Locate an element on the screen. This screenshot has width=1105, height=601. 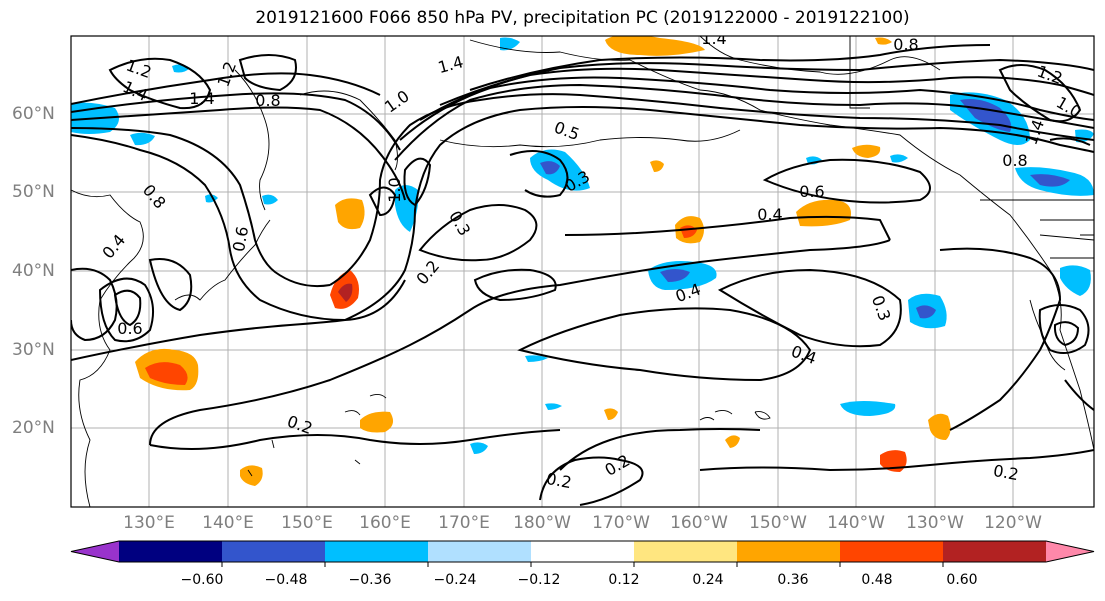
colorbar is located at coordinates (582, 553).